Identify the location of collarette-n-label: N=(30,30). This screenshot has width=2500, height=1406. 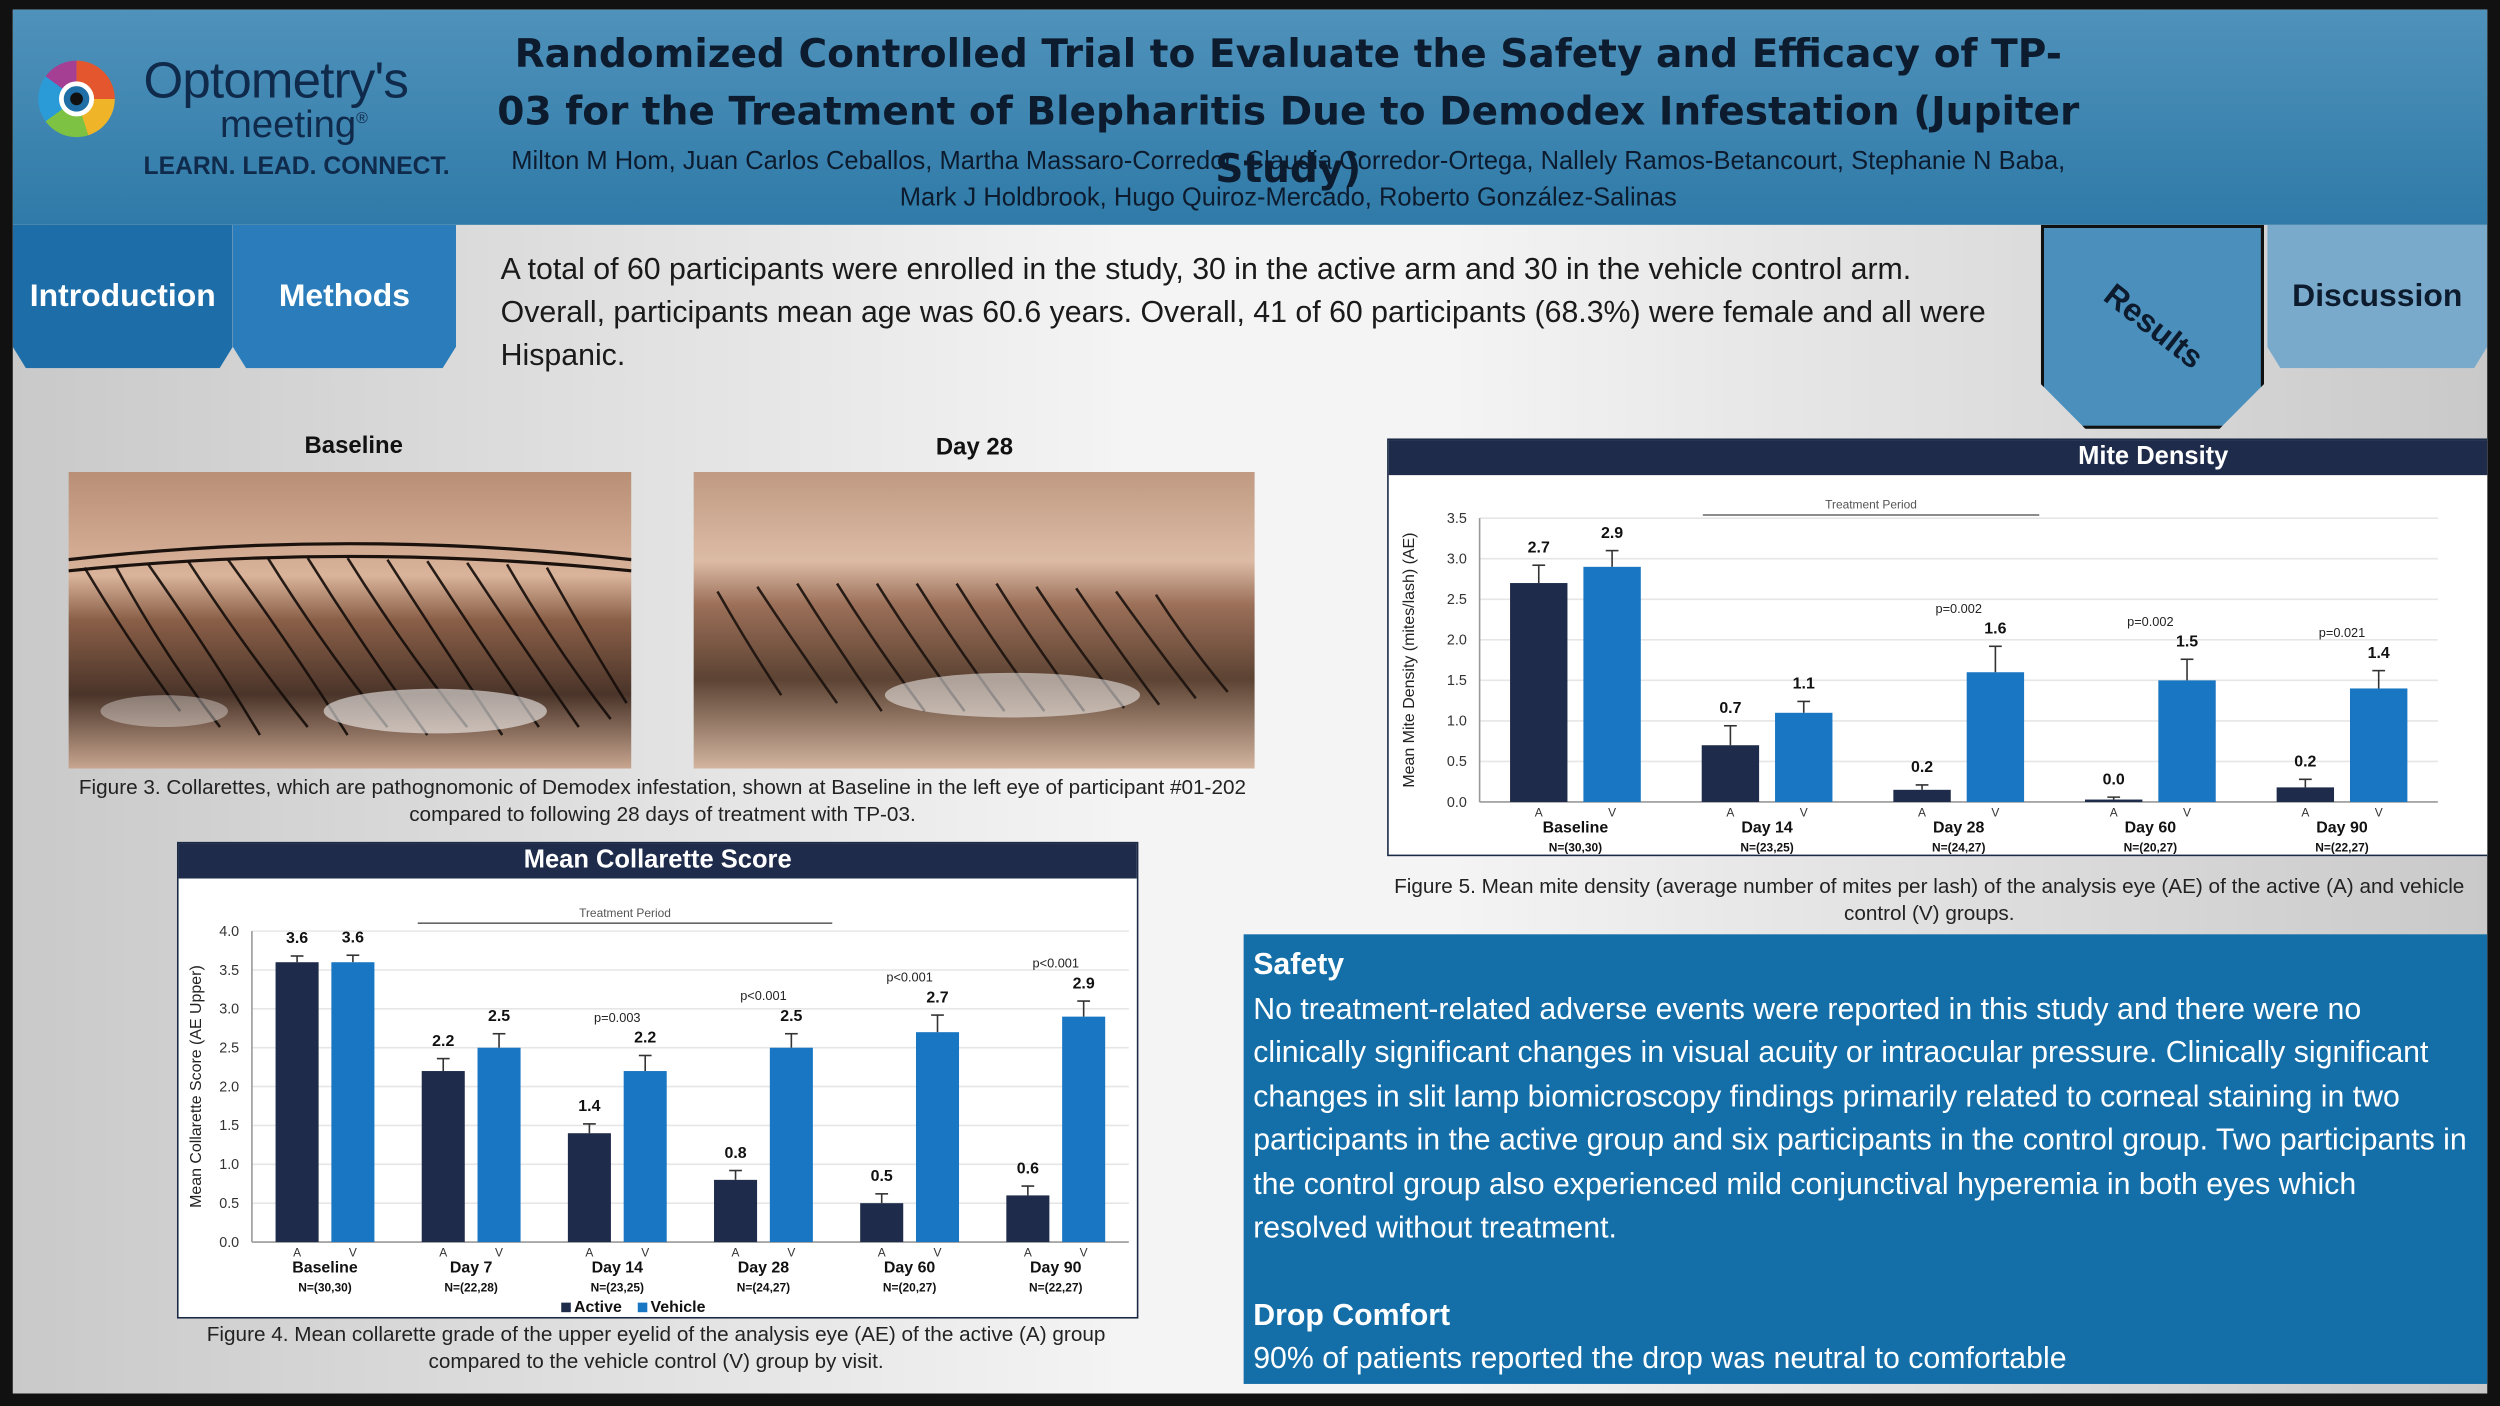
(324, 1287).